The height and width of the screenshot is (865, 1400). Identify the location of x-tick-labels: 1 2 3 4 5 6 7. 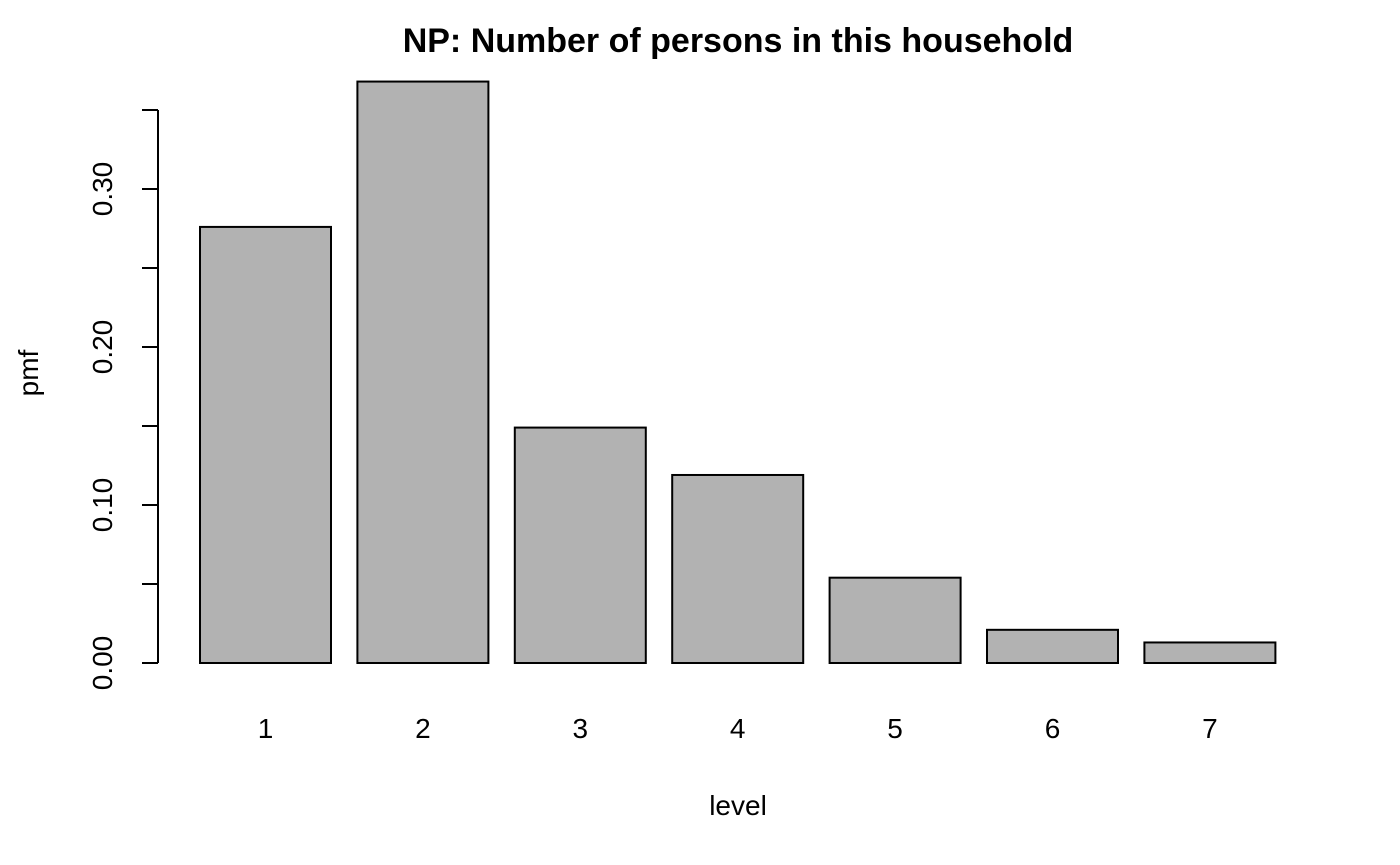
(738, 728).